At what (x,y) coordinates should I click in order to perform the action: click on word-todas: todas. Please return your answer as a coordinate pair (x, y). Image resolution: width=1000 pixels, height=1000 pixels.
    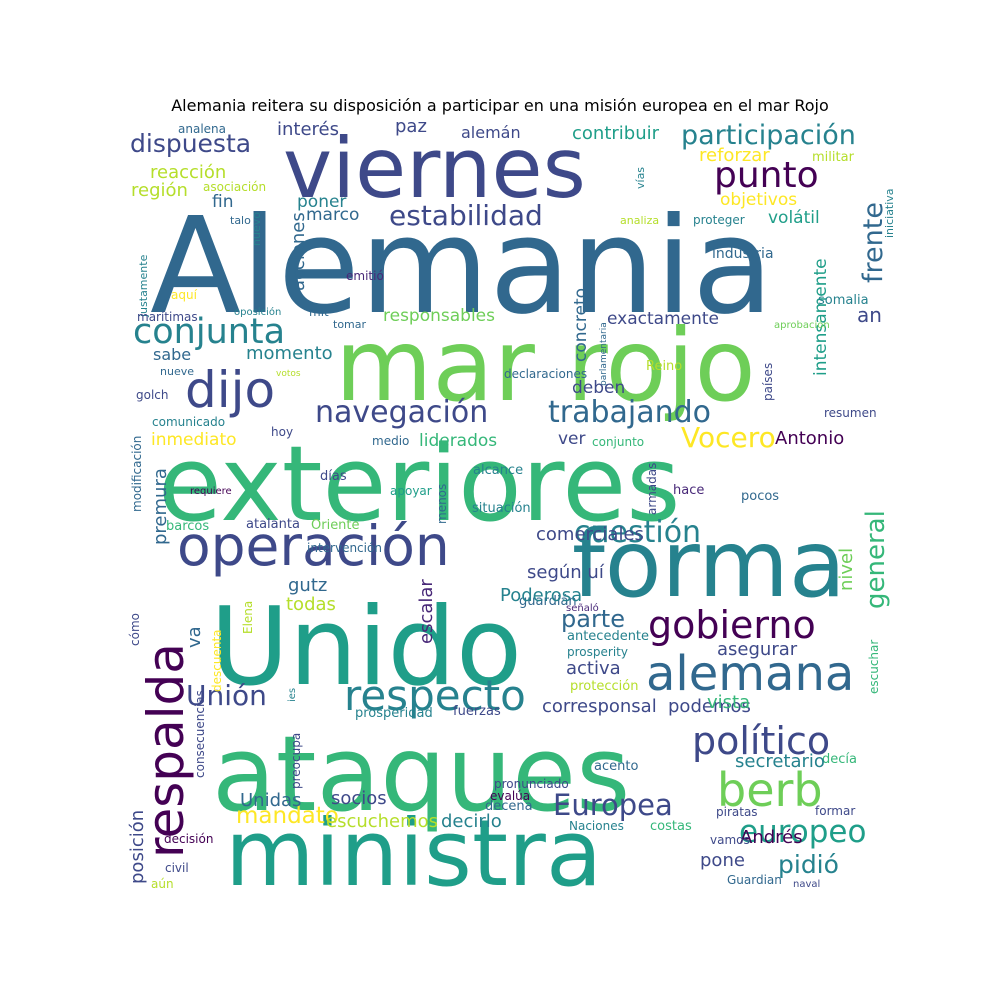
    Looking at the image, I should click on (311, 604).